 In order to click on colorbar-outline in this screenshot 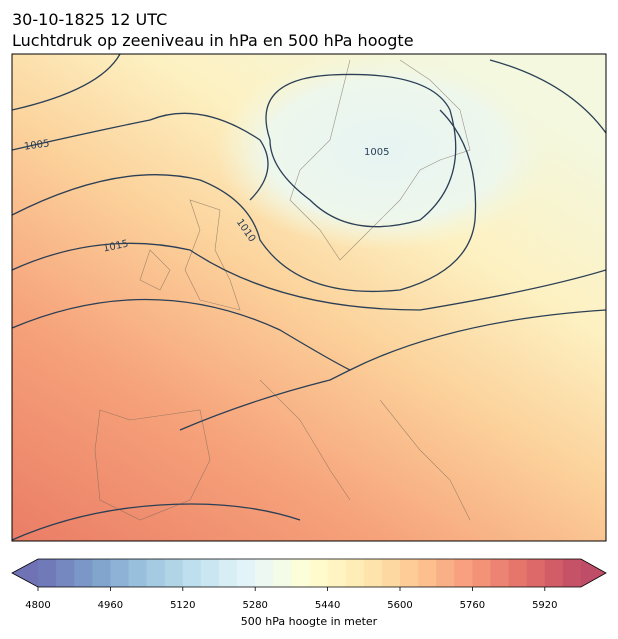, I will do `click(309, 573)`.